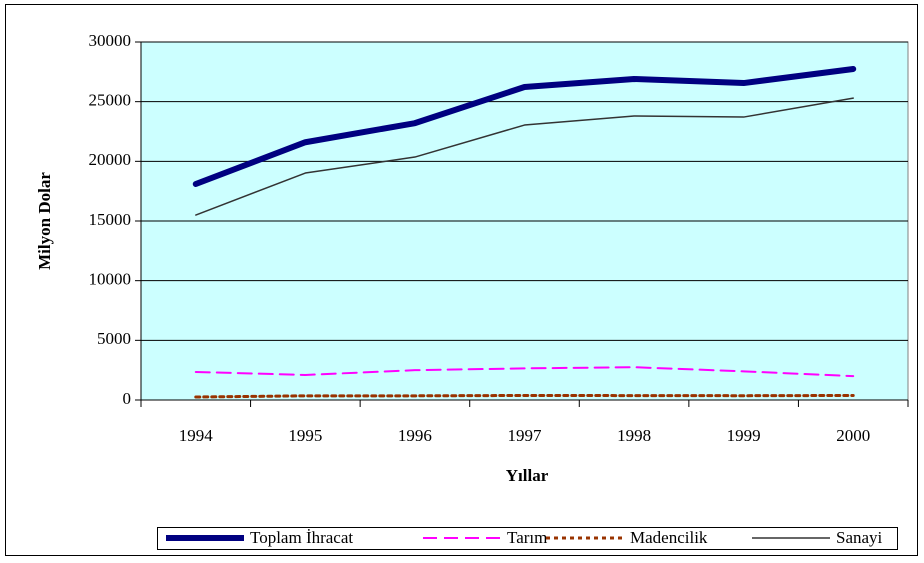  I want to click on legend-label: Madencilik, so click(669, 537).